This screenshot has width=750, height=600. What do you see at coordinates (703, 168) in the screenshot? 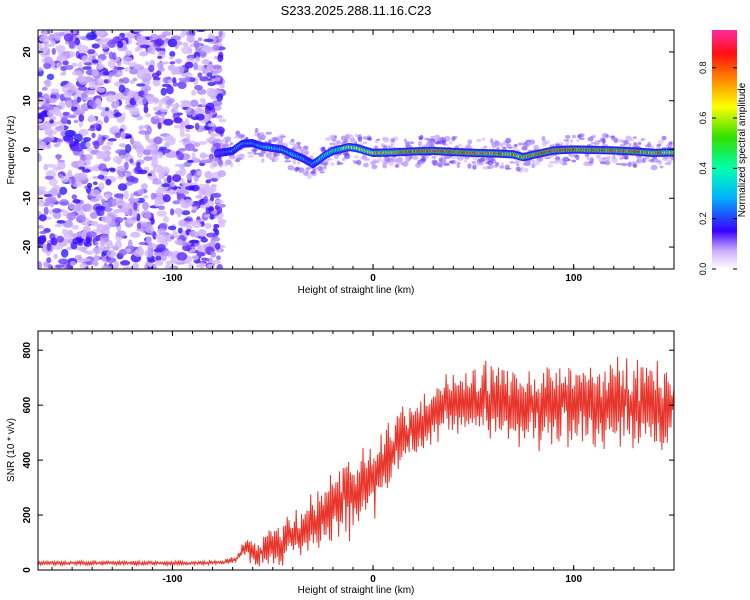
I see `colorbar-tick-label: 0.4` at bounding box center [703, 168].